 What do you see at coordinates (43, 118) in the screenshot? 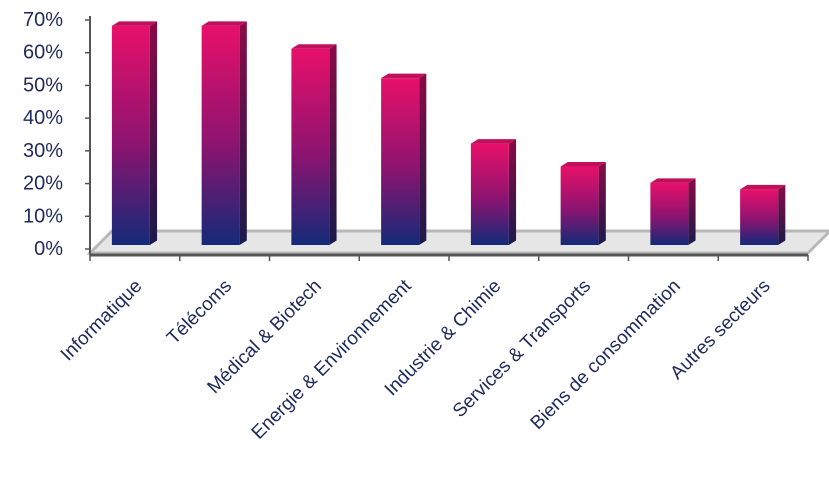
I see `y-tick-label: 40%` at bounding box center [43, 118].